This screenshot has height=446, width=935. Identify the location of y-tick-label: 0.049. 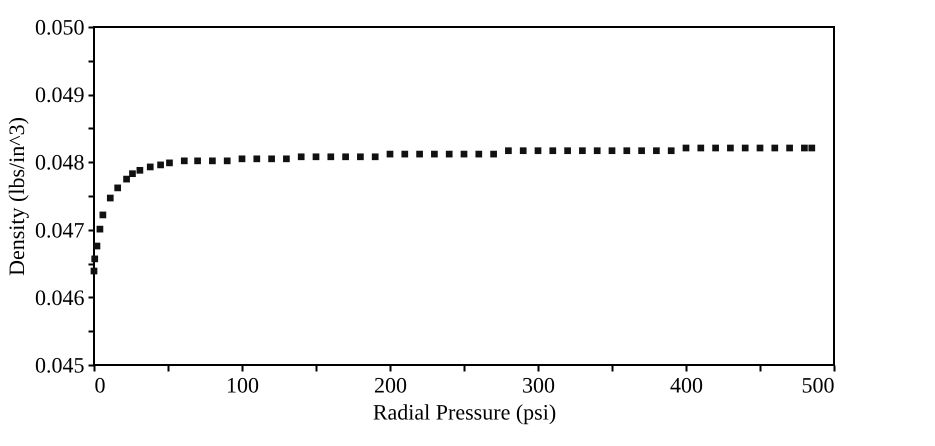
(59, 95).